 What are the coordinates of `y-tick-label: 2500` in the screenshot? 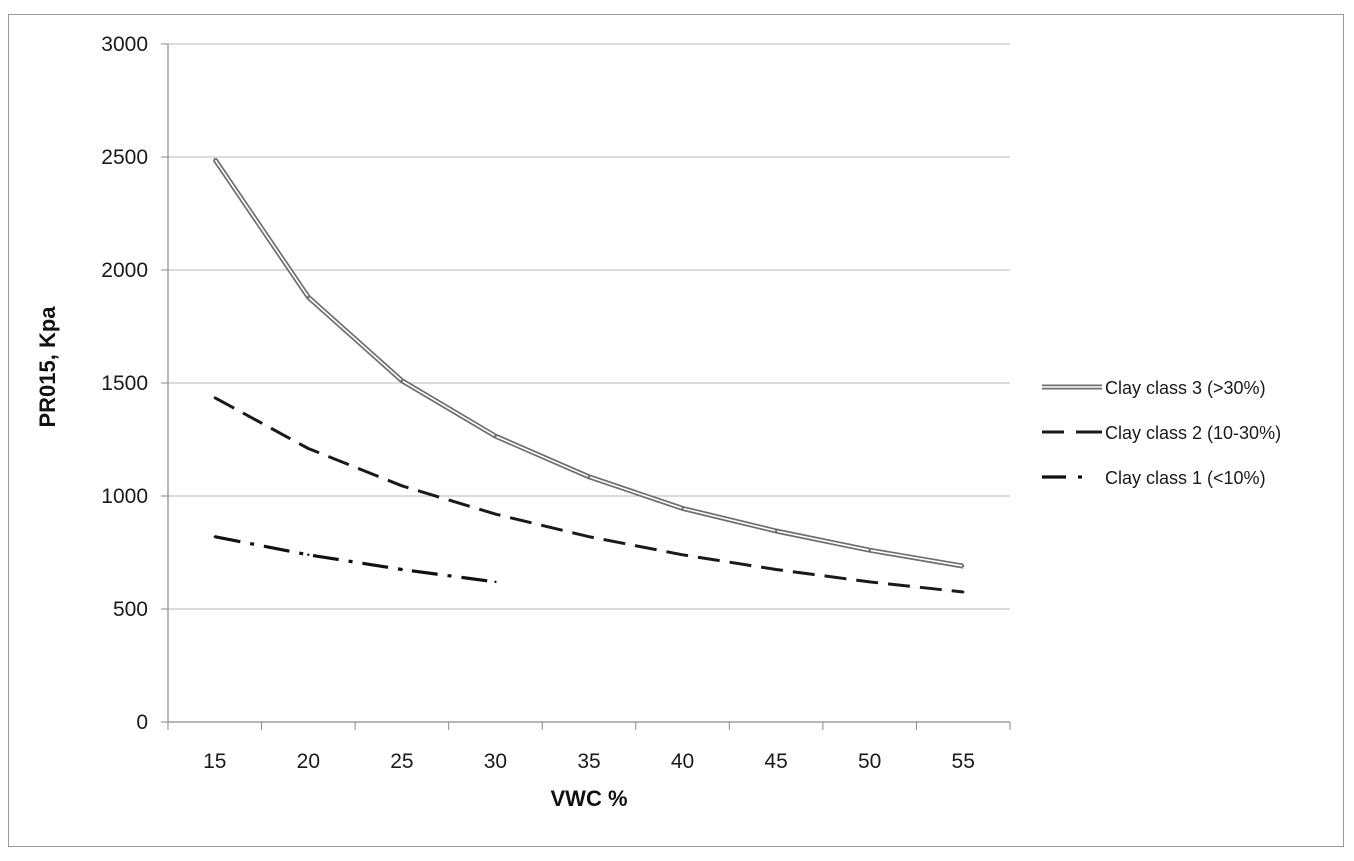 It's located at (124, 157).